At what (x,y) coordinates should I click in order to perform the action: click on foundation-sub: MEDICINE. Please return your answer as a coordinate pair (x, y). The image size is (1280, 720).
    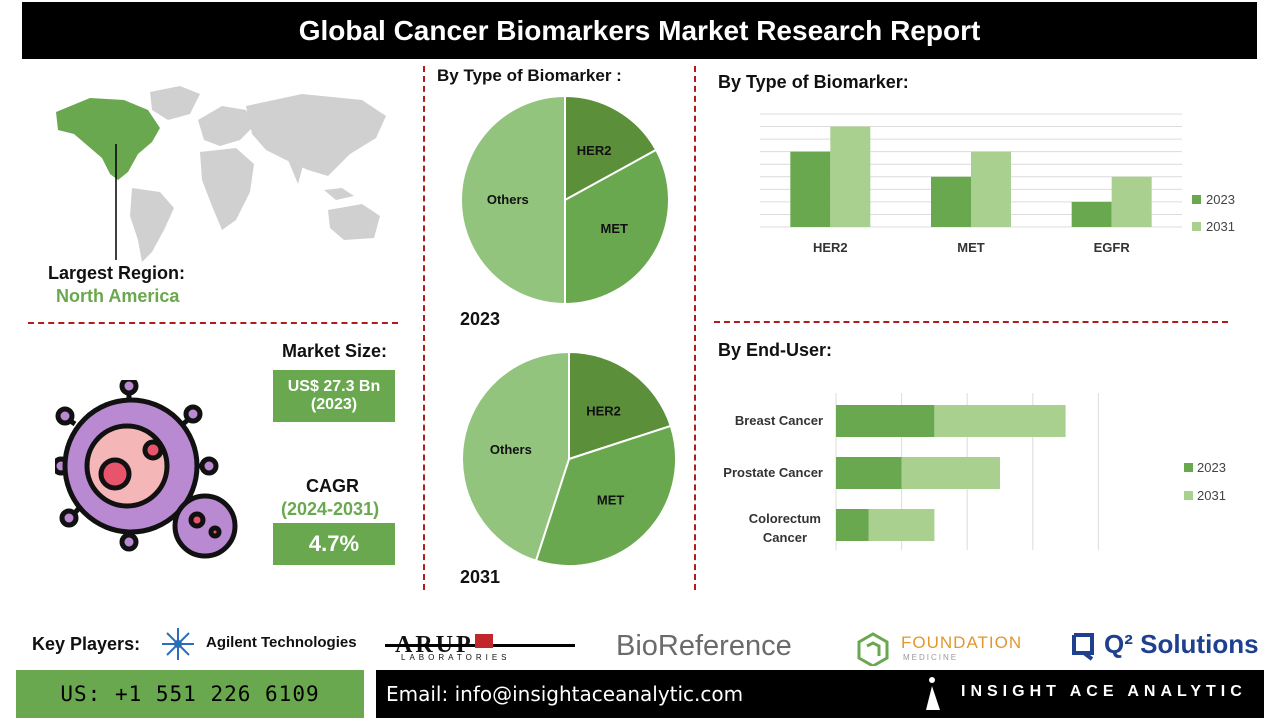
    Looking at the image, I should click on (931, 657).